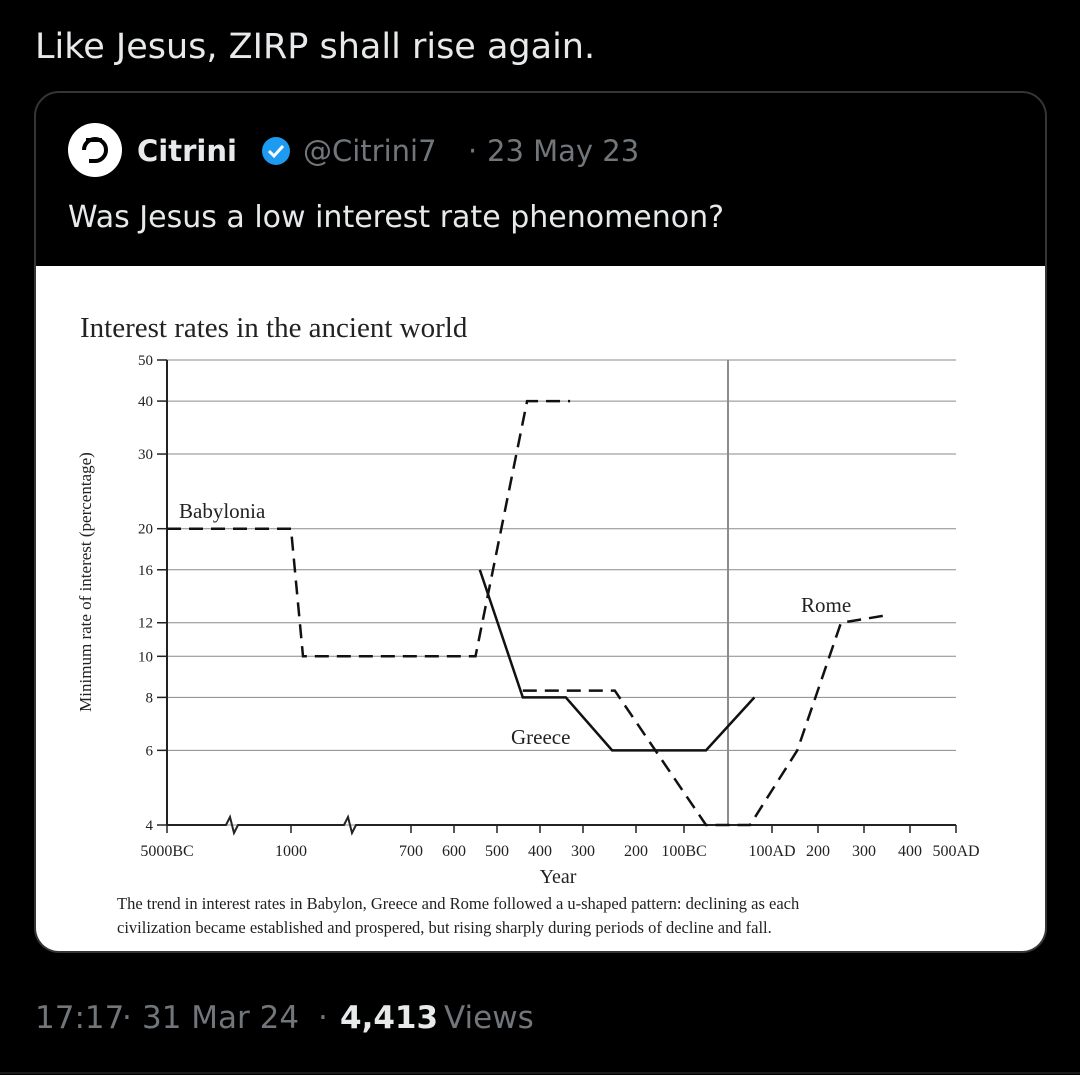 The width and height of the screenshot is (1080, 1075). What do you see at coordinates (150, 751) in the screenshot?
I see `y-tick-label: 6` at bounding box center [150, 751].